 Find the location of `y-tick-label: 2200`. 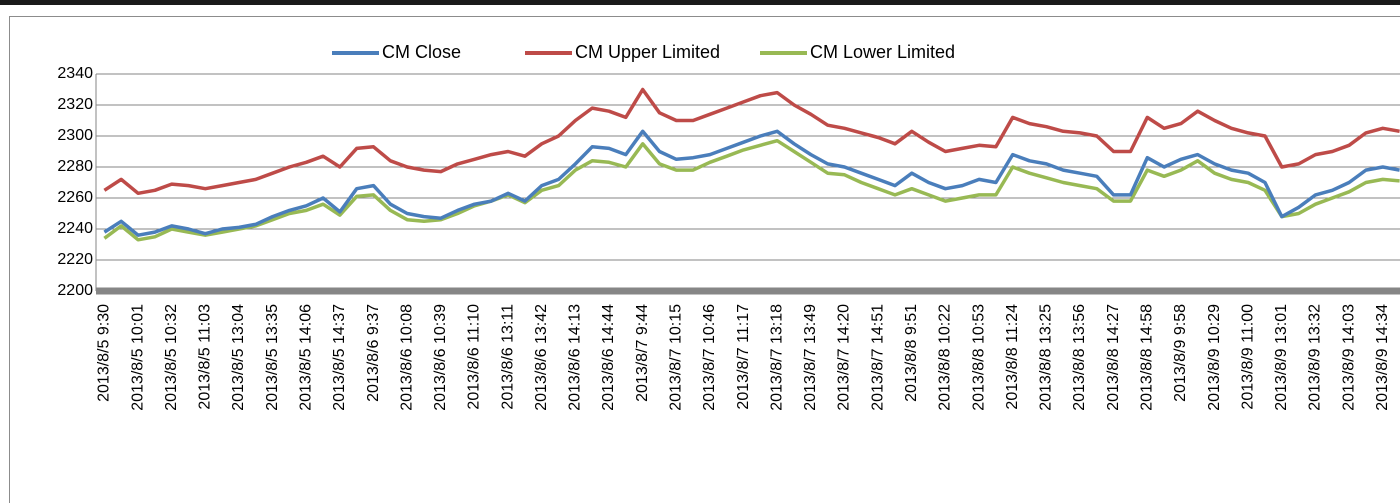

y-tick-label: 2200 is located at coordinates (75, 290).